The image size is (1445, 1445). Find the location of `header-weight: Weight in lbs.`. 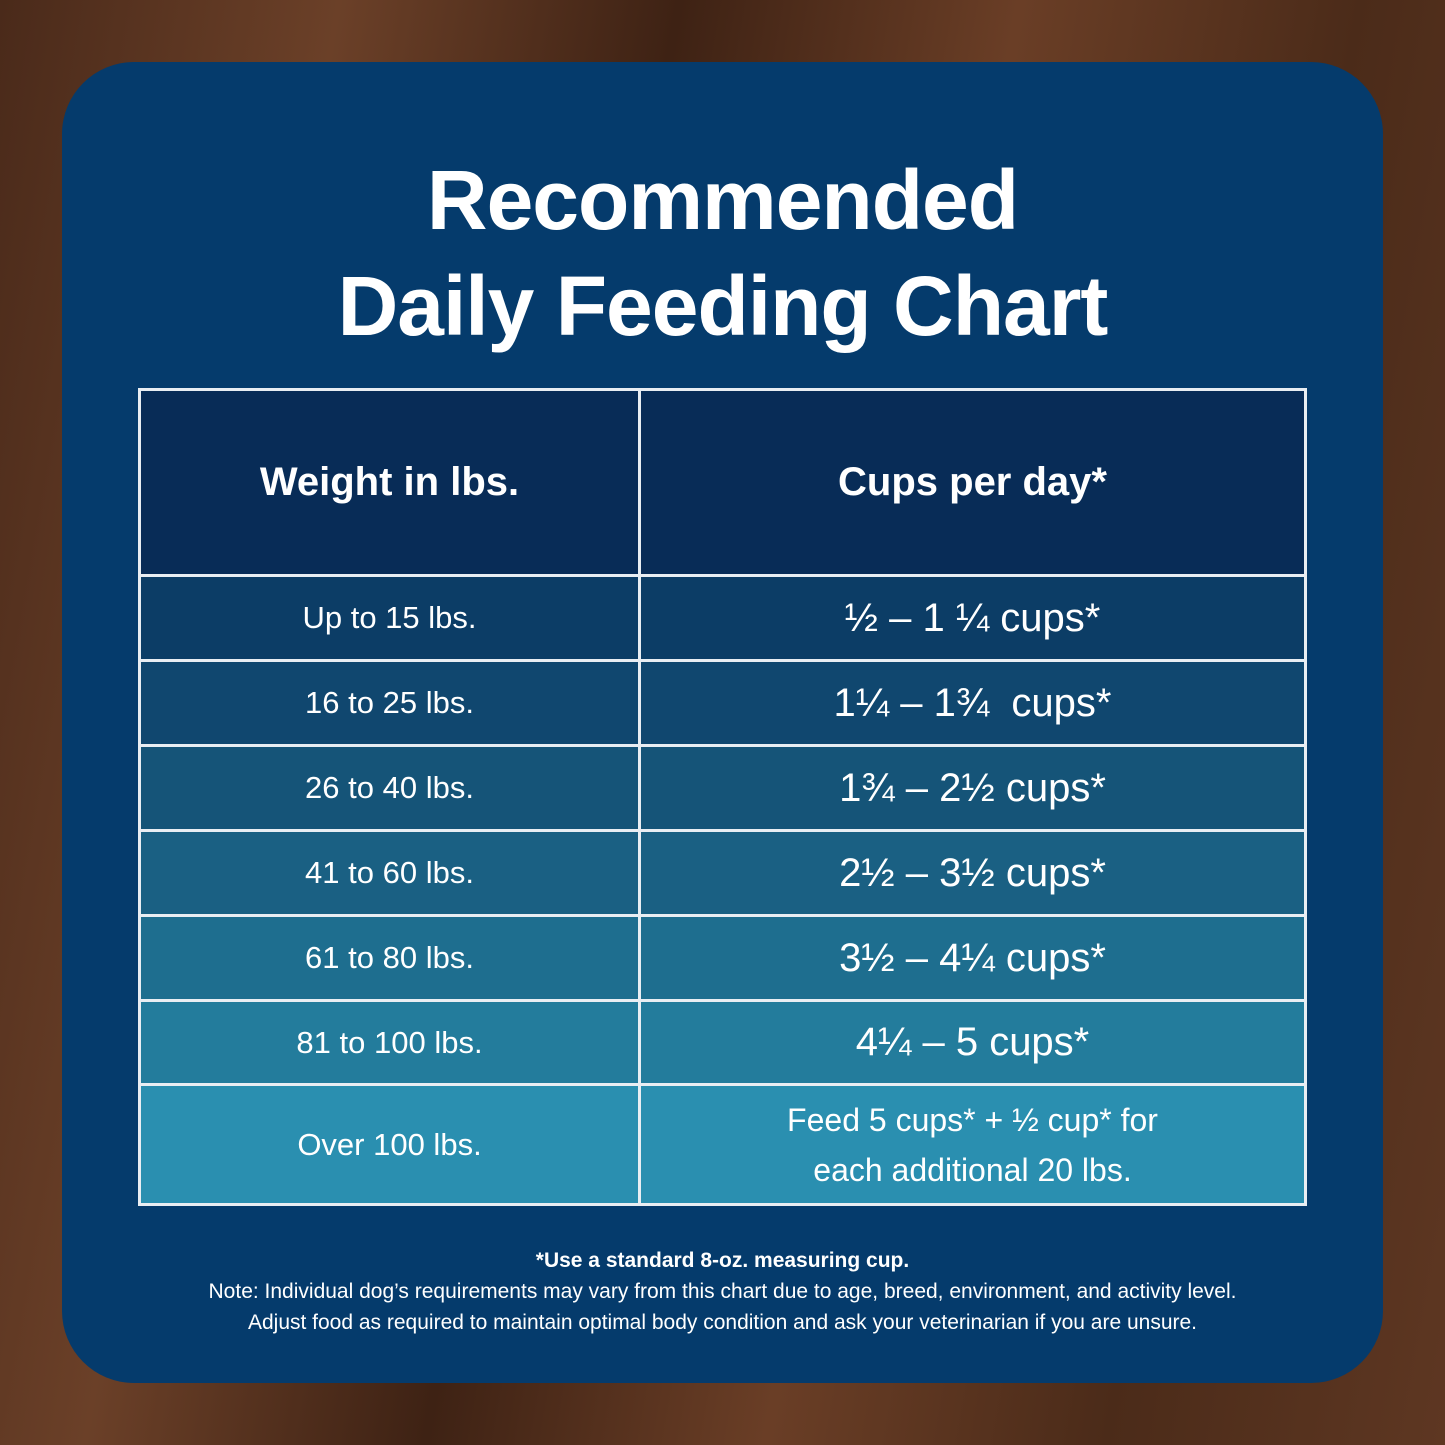

header-weight: Weight in lbs. is located at coordinates (389, 482).